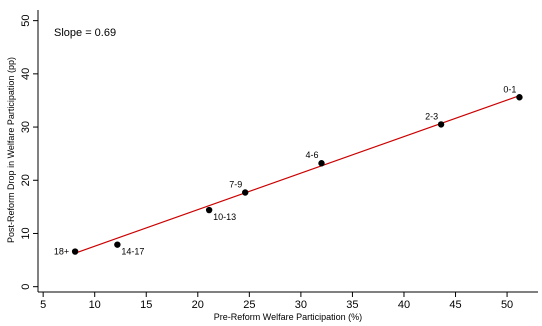  I want to click on point-label: 18+, so click(61, 252).